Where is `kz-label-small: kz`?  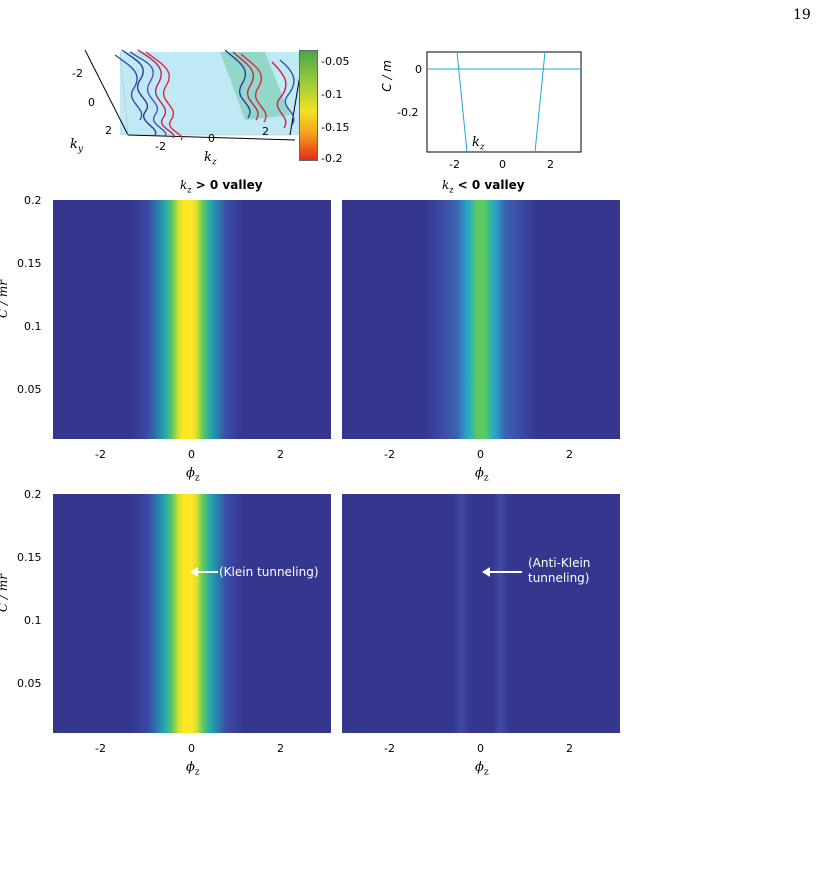
kz-label-small: kz is located at coordinates (478, 144).